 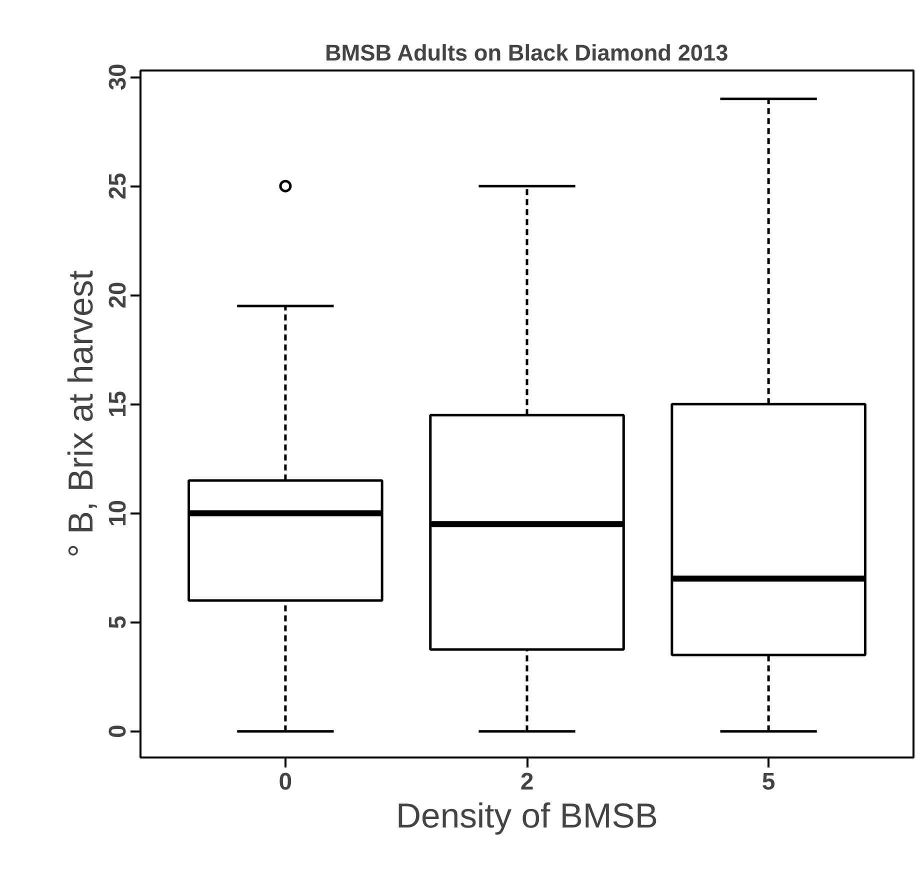 What do you see at coordinates (118, 295) in the screenshot?
I see `y-tick-label: 20` at bounding box center [118, 295].